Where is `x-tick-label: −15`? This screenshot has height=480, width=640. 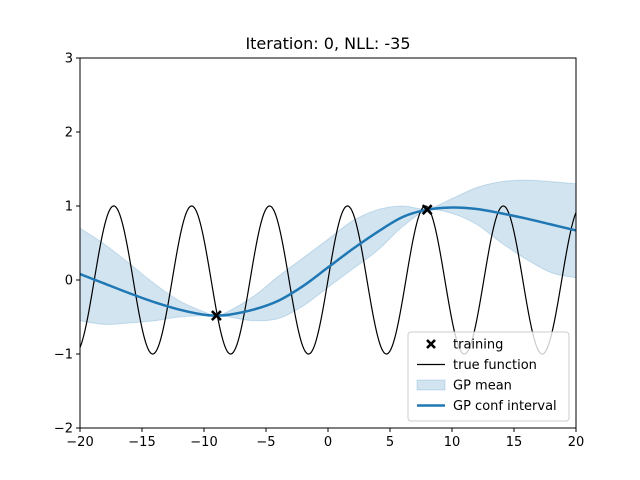 x-tick-label: −15 is located at coordinates (141, 442).